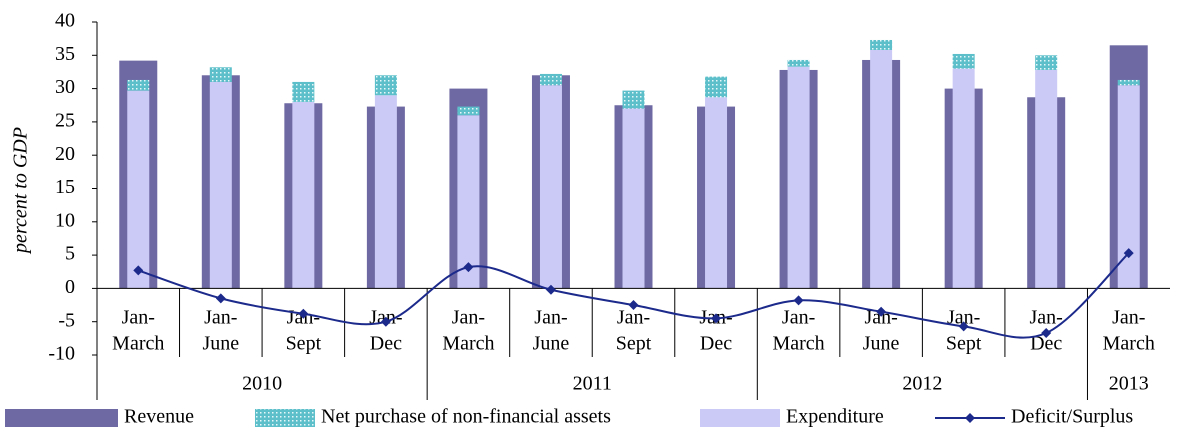 The image size is (1179, 430). Describe the element at coordinates (70, 254) in the screenshot. I see `y-tick-label: 5` at that location.